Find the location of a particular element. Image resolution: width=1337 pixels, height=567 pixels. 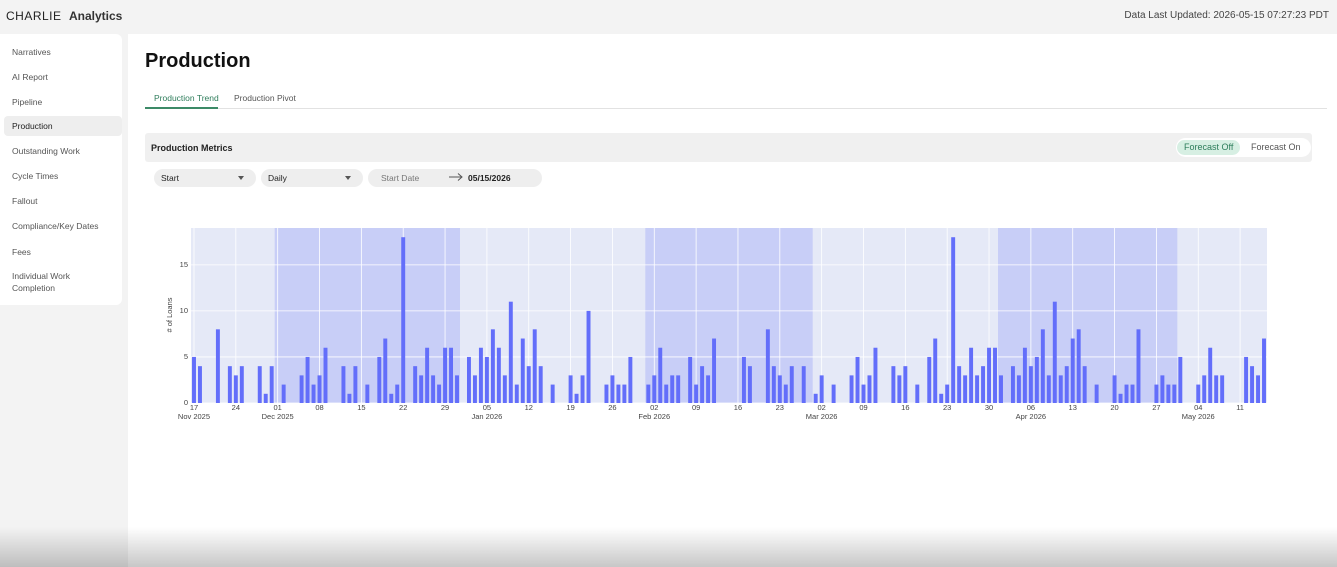

nav-item: Compliance/Key Dates is located at coordinates (55, 226).